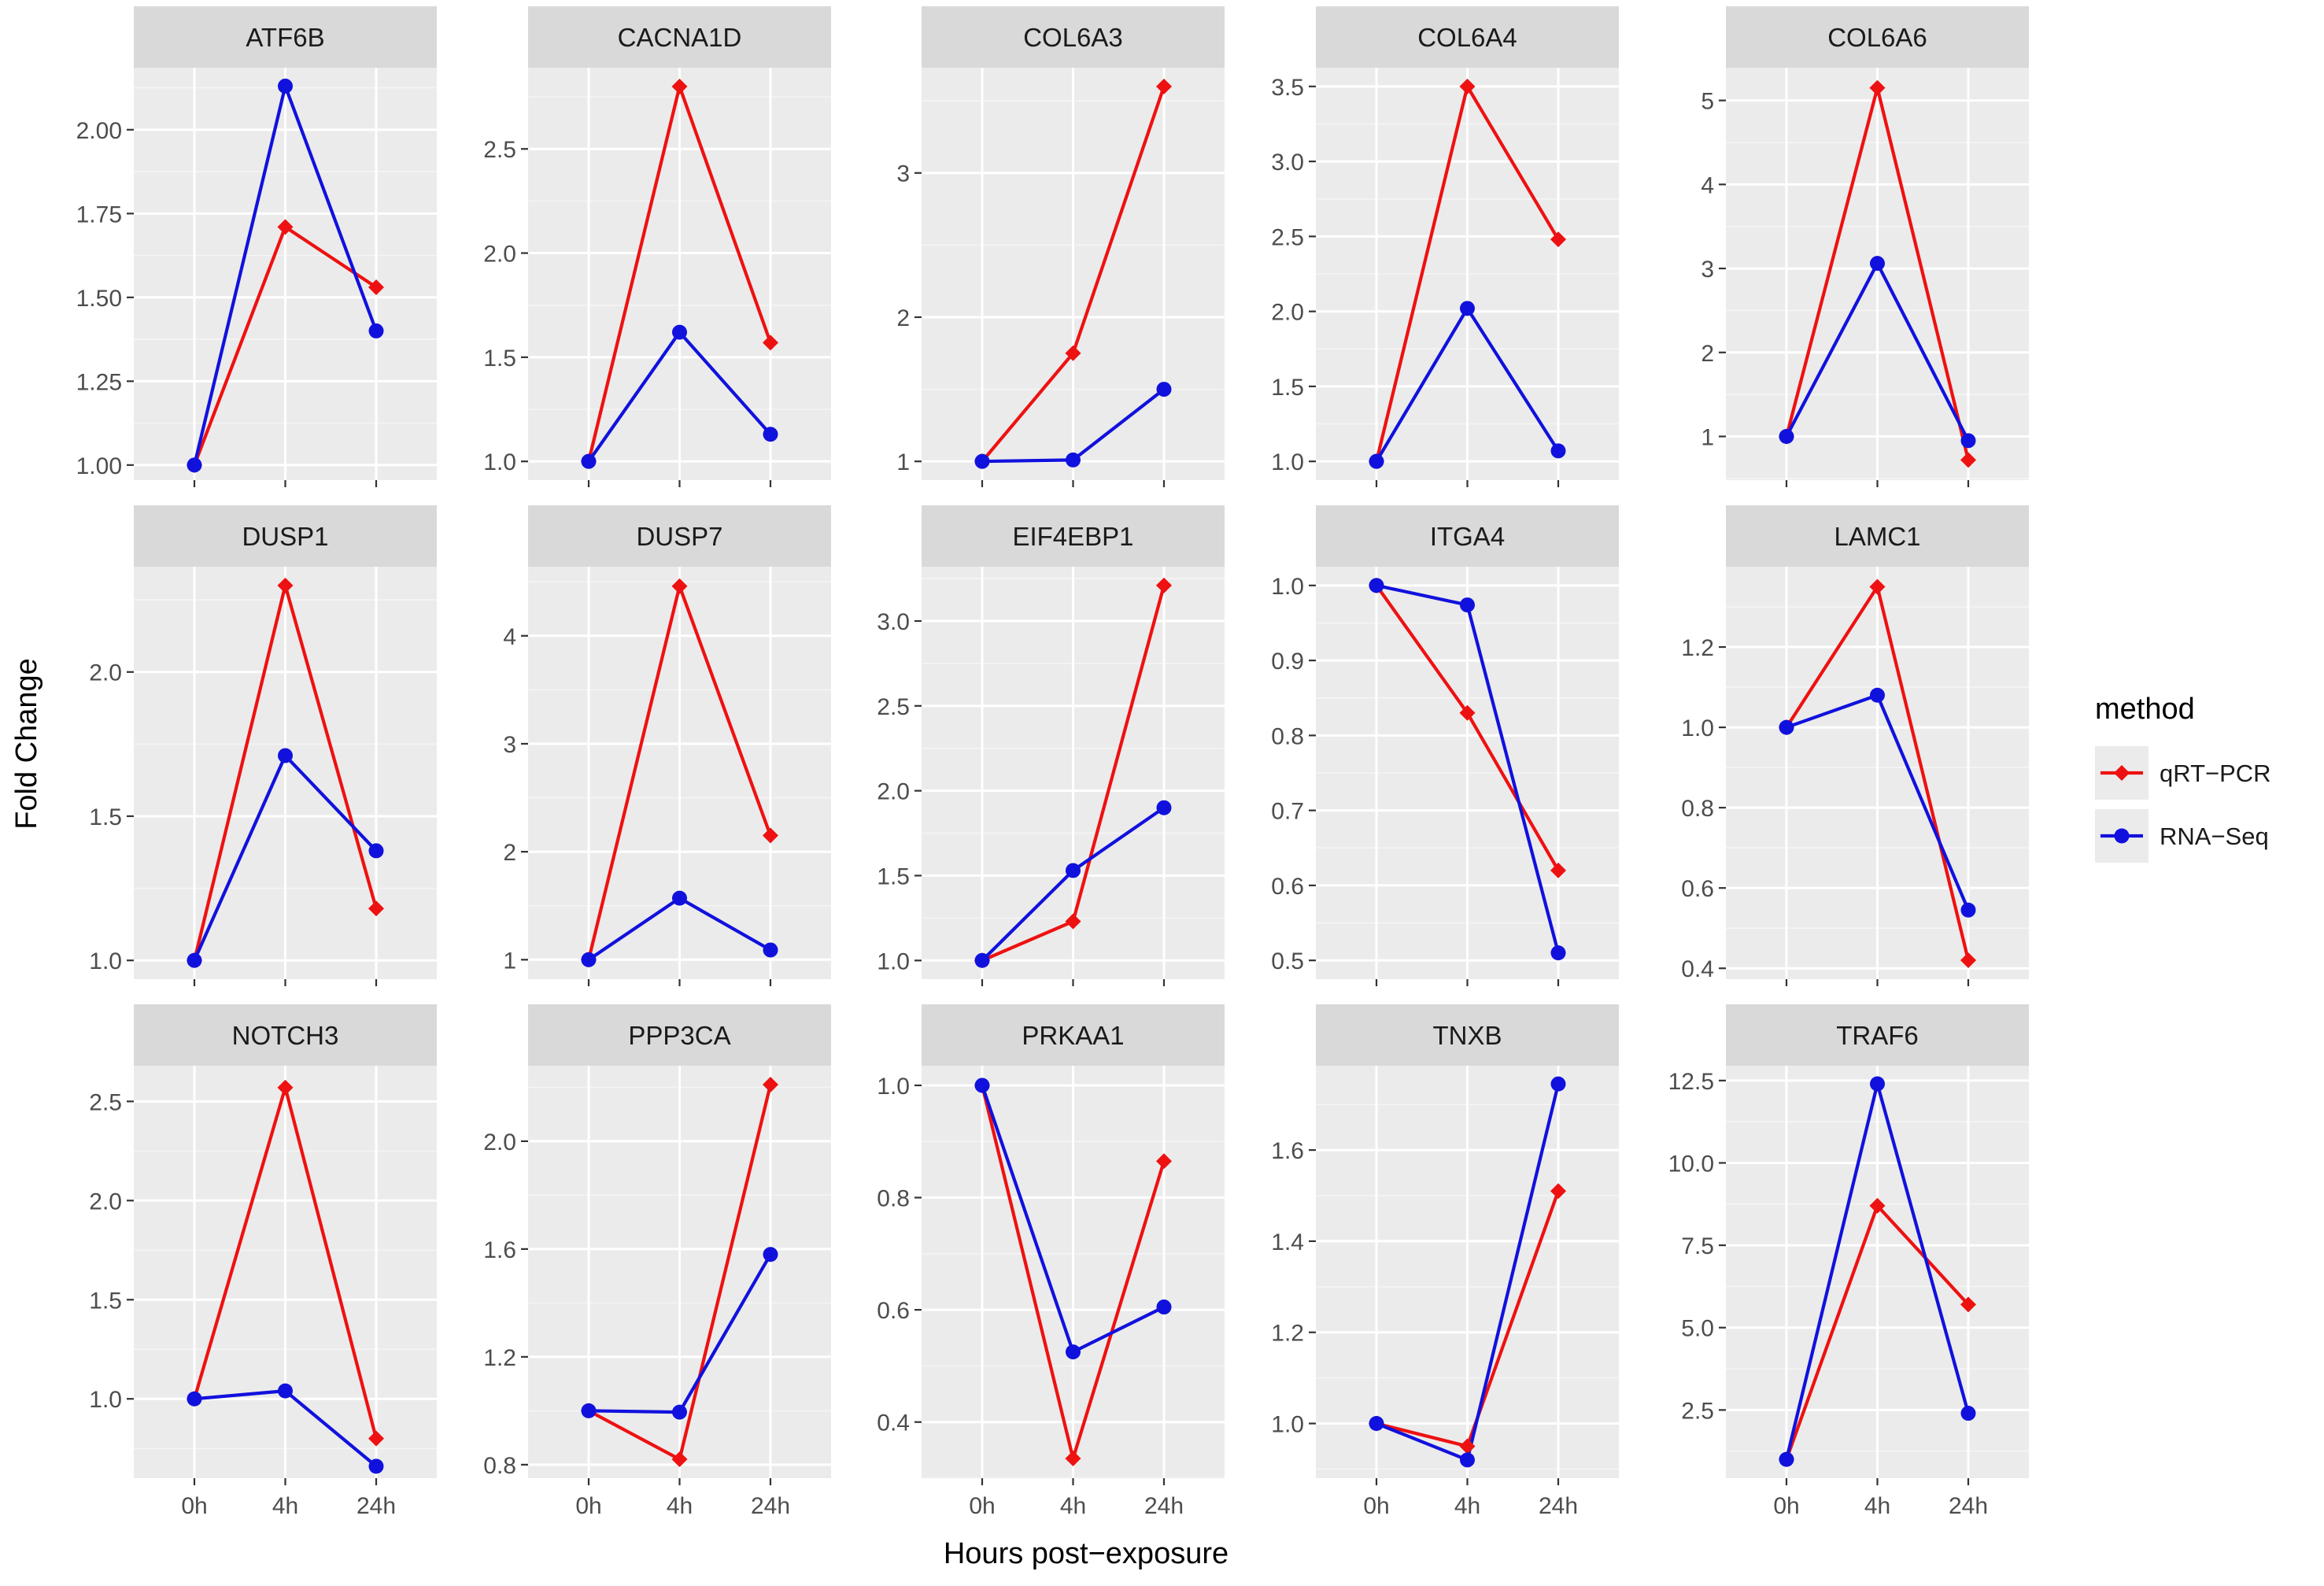 The width and height of the screenshot is (2324, 1586). Describe the element at coordinates (1467, 1035) in the screenshot. I see `panel-title: TNXB` at that location.